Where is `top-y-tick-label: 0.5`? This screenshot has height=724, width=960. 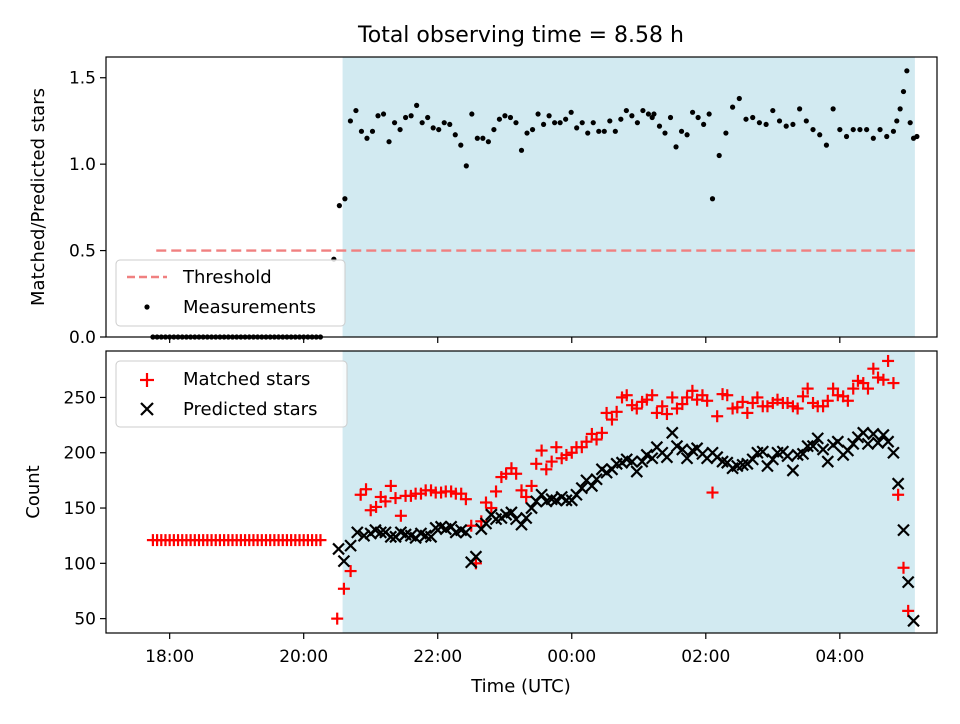
top-y-tick-label: 0.5 is located at coordinates (82, 252).